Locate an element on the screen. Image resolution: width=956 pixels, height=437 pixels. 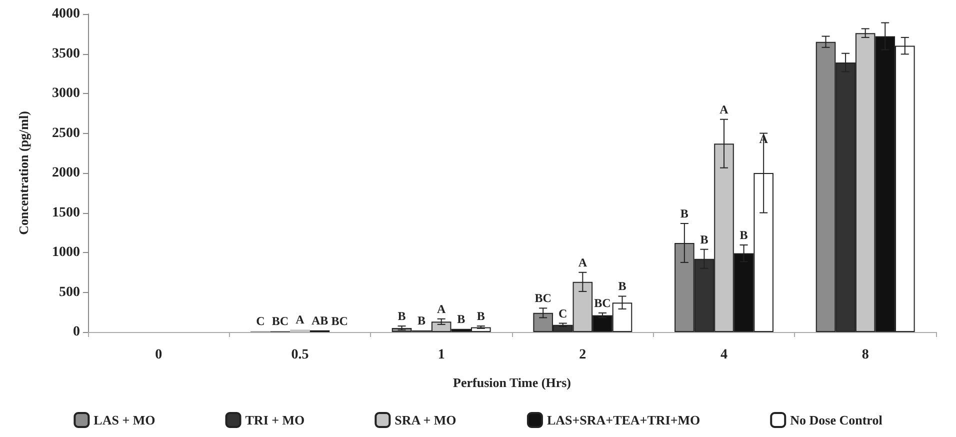
y-tick-label: 1000 is located at coordinates (66, 252).